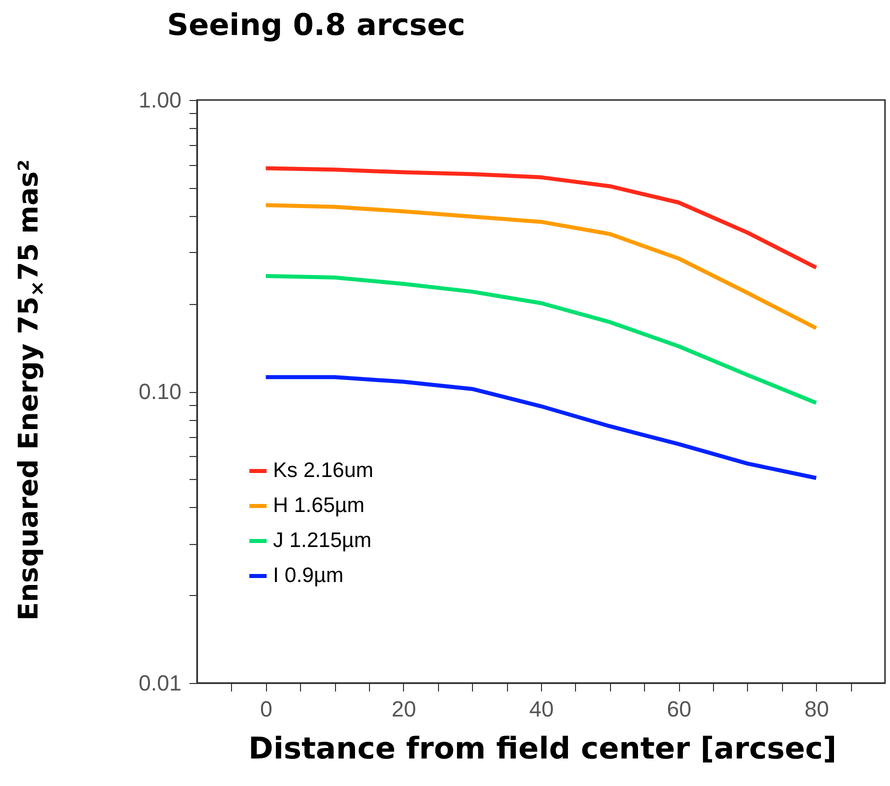  Describe the element at coordinates (266, 709) in the screenshot. I see `x-tick-label: 0` at that location.